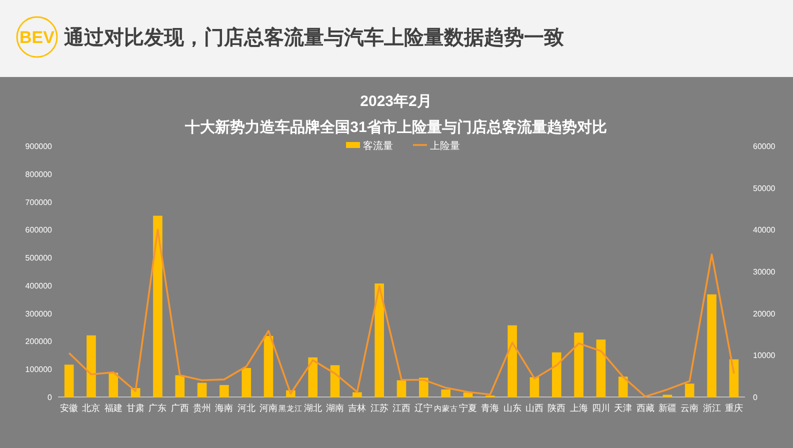 This screenshot has width=793, height=448. What do you see at coordinates (135, 408) in the screenshot?
I see `x-tick-label: 甘肃` at bounding box center [135, 408].